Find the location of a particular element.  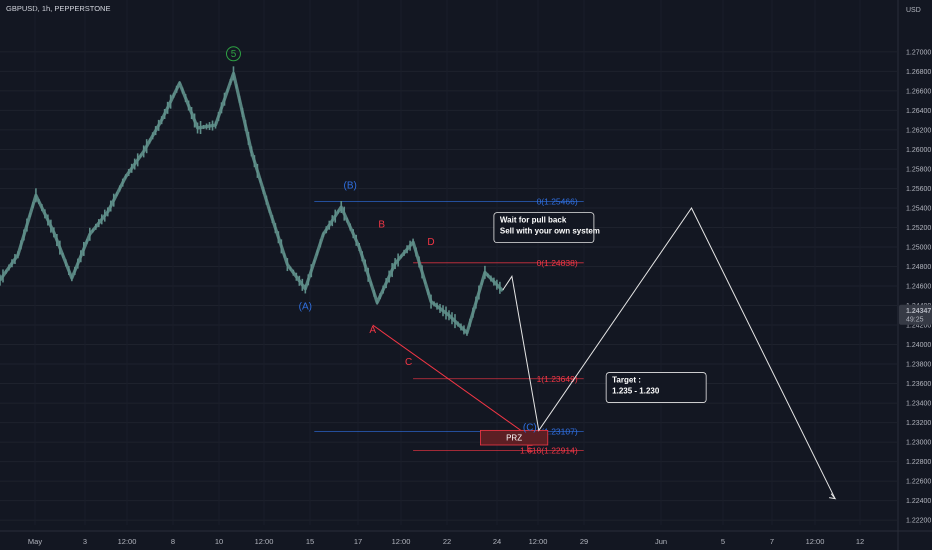

time-tick-label: May is located at coordinates (35, 541).